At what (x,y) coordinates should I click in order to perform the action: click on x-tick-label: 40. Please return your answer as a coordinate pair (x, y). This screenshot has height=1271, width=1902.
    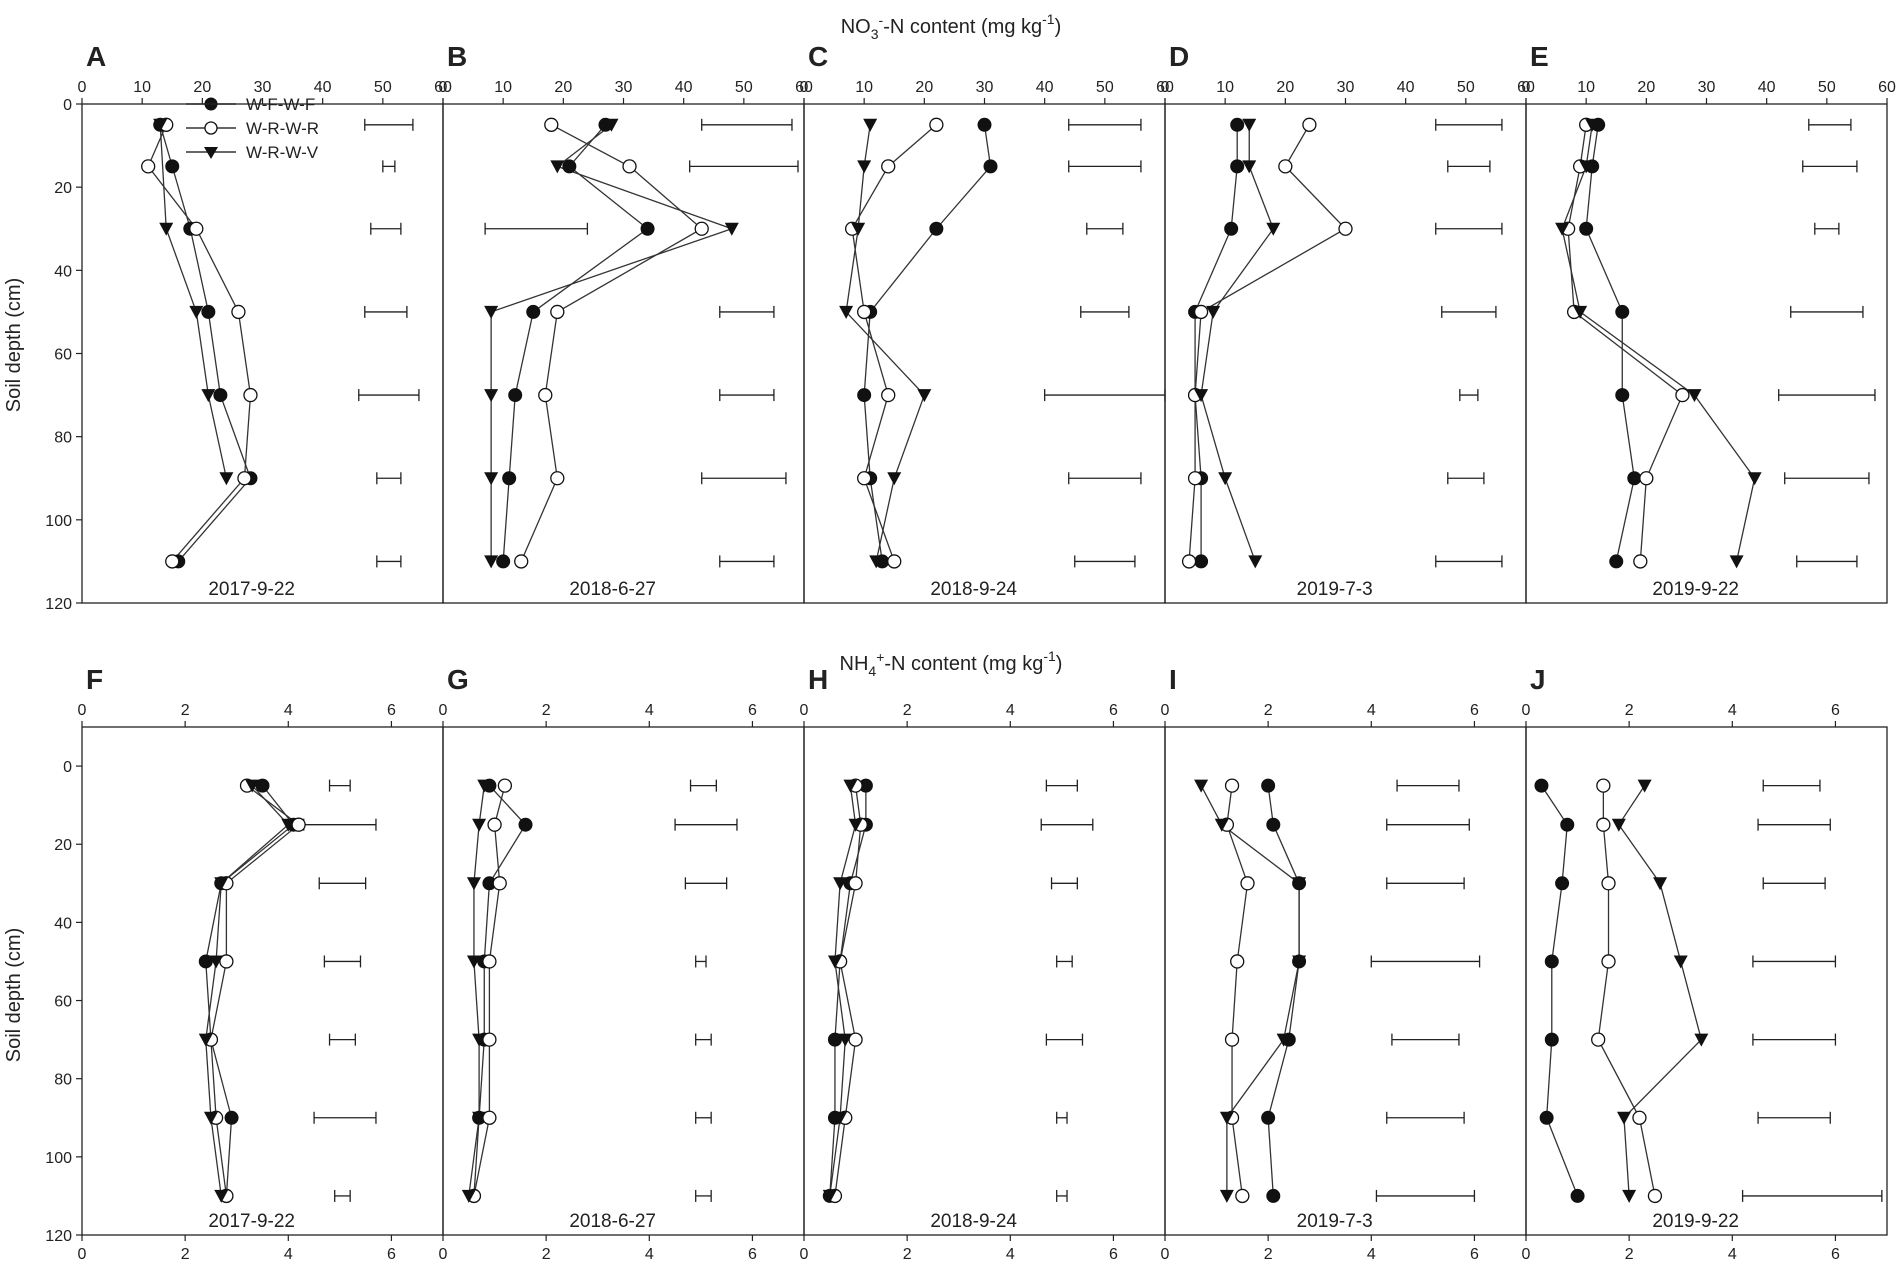
    Looking at the image, I should click on (1767, 87).